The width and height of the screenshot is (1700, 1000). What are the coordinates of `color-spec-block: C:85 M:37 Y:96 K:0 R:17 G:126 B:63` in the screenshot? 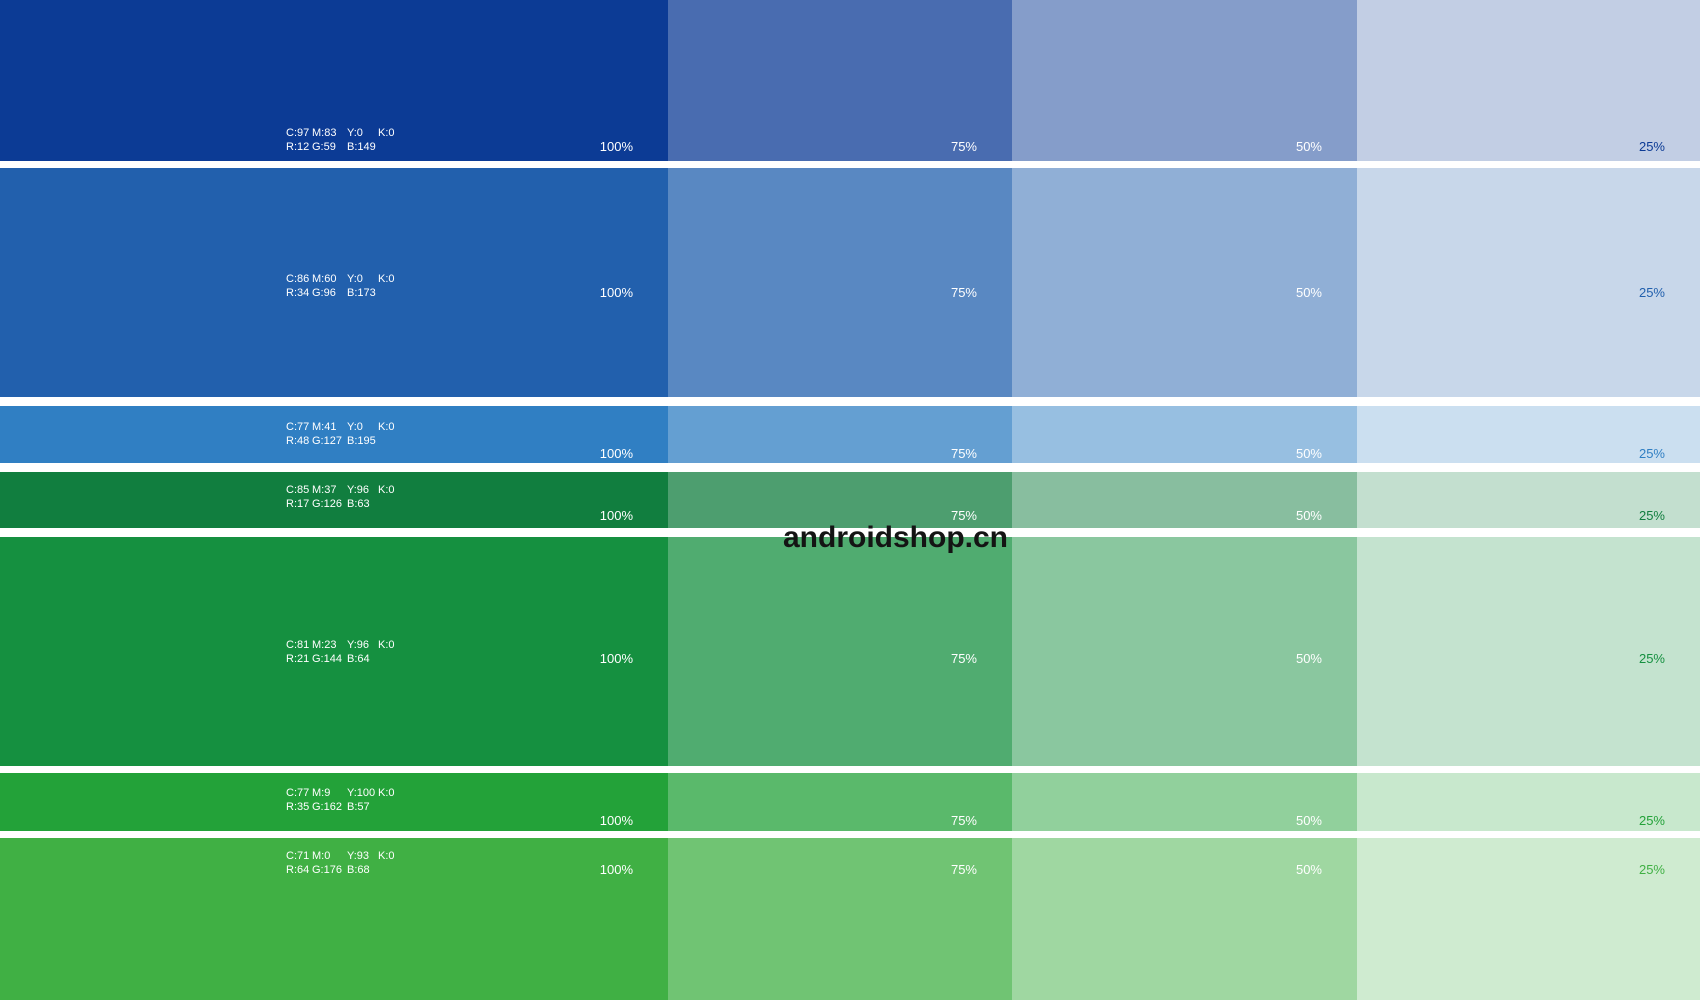 It's located at (340, 497).